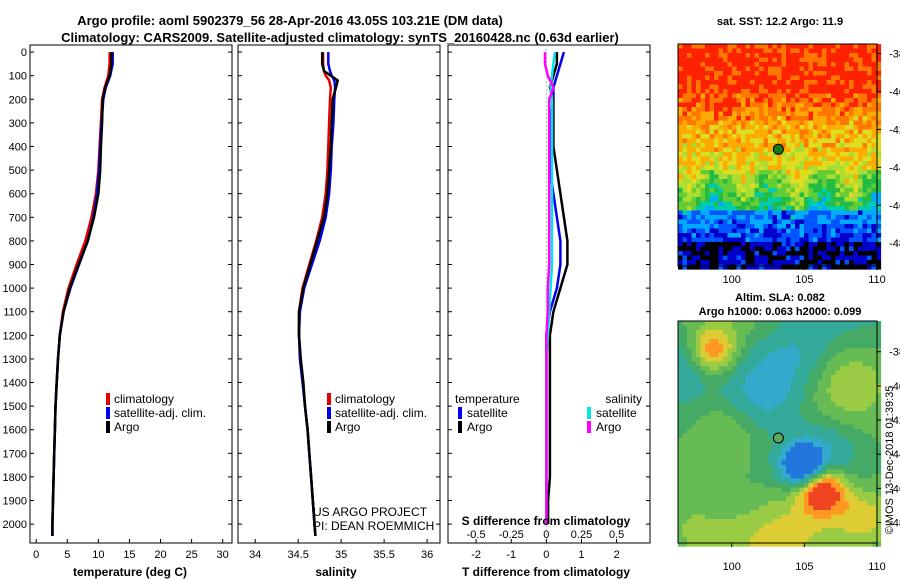 Image resolution: width=900 pixels, height=580 pixels. I want to click on legend-argo-swatch, so click(329, 427).